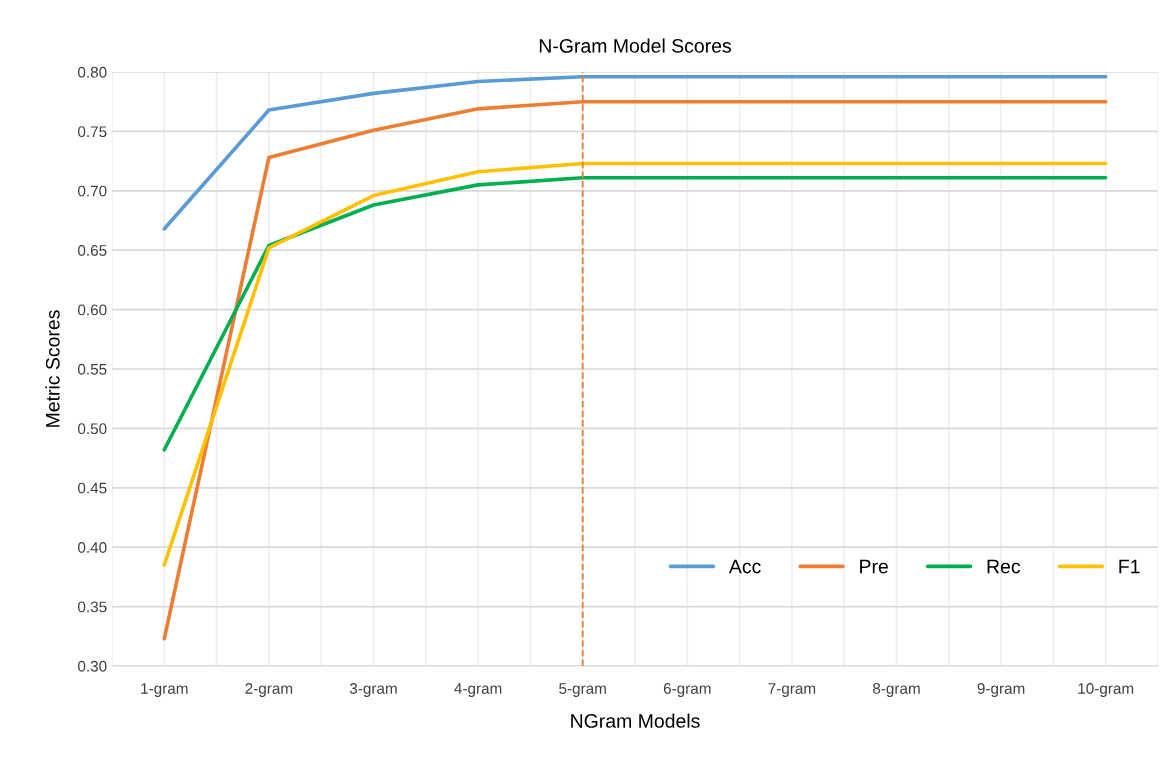 This screenshot has height=760, width=1165. What do you see at coordinates (1004, 566) in the screenshot?
I see `legend-label: Rec` at bounding box center [1004, 566].